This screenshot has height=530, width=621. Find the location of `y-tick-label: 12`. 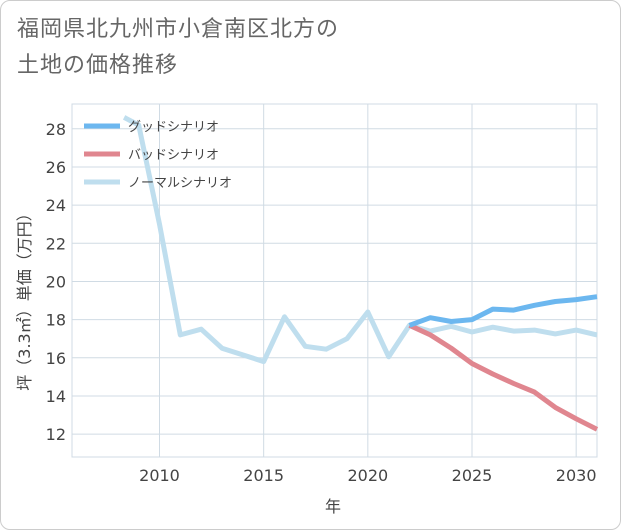

y-tick-label: 12 is located at coordinates (56, 434).